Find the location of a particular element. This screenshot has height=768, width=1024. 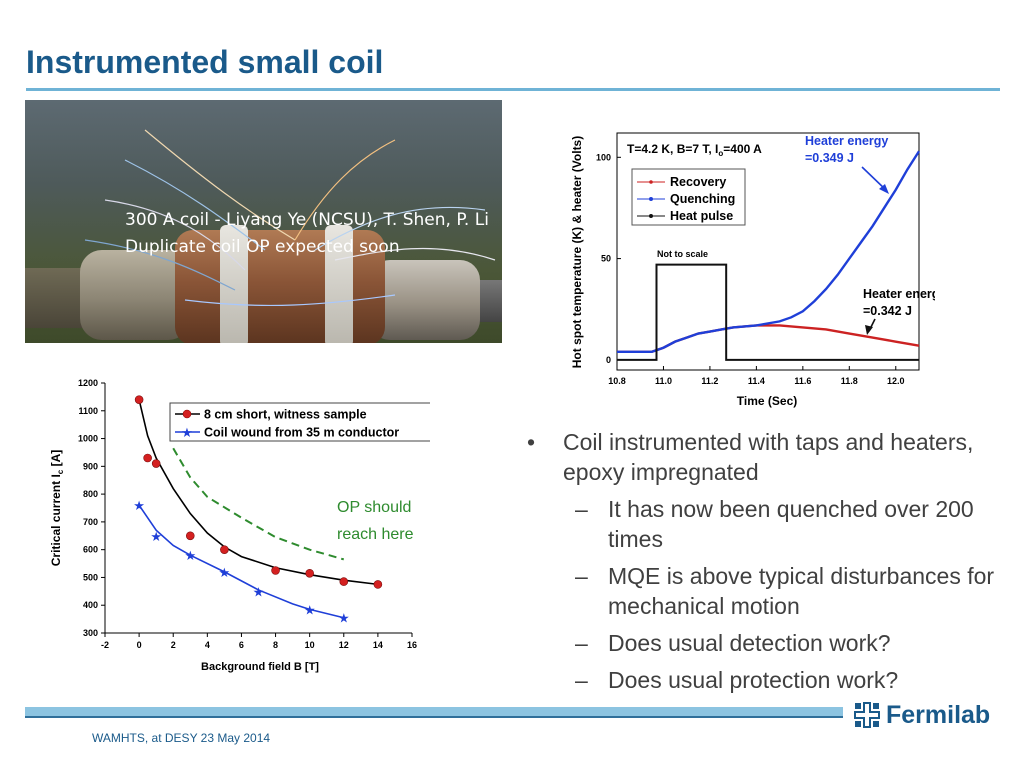

y-tick-label: 1200 is located at coordinates (88, 383).